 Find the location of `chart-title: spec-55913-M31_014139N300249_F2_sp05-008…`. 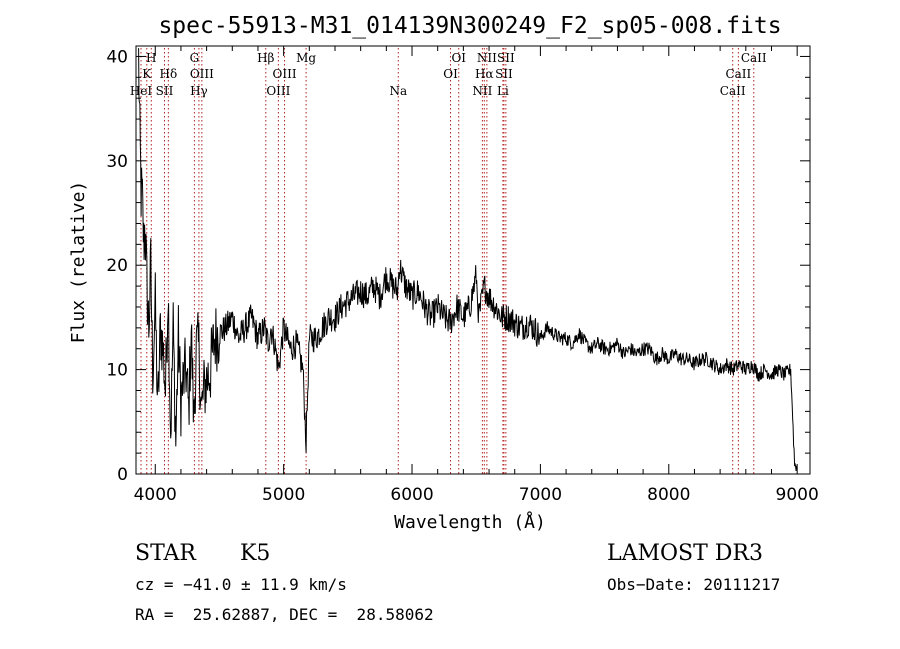

chart-title: spec-55913-M31_014139N300249_F2_sp05-008… is located at coordinates (469, 26).